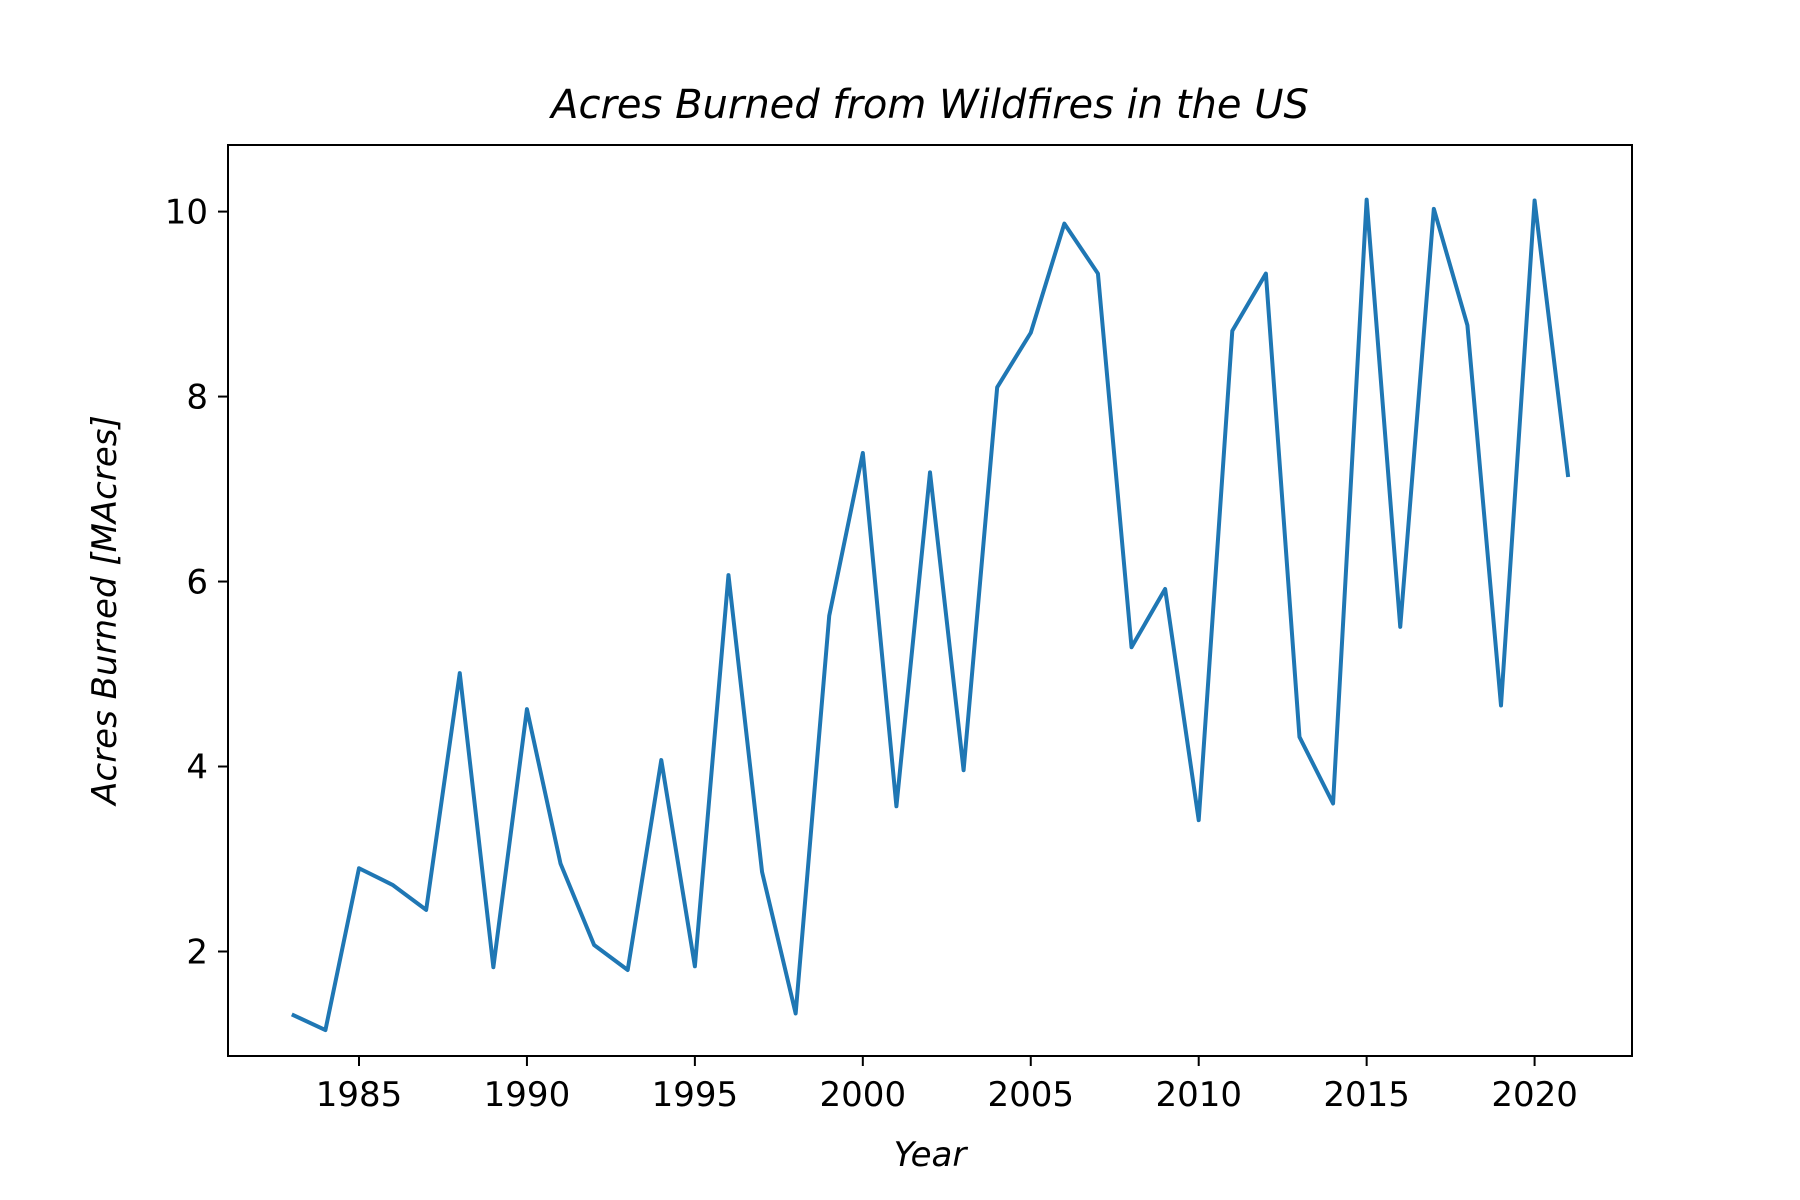  What do you see at coordinates (1534, 1095) in the screenshot?
I see `x-tick-label: 2020` at bounding box center [1534, 1095].